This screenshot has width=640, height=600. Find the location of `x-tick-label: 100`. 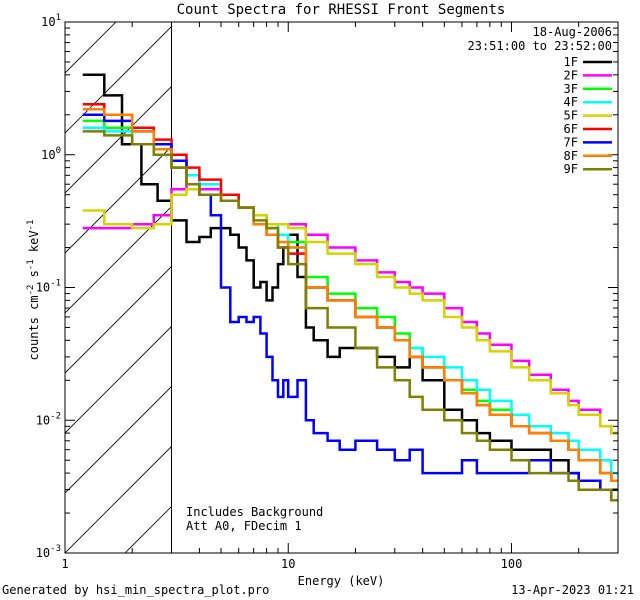

x-tick-label: 100 is located at coordinates (512, 564).